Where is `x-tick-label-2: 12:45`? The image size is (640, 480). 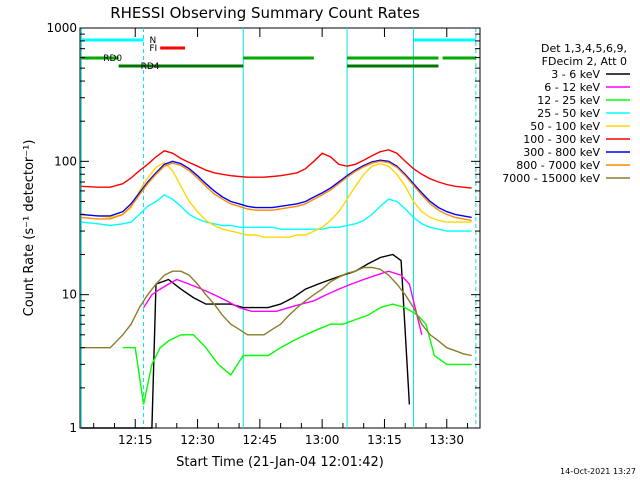 x-tick-label-2: 12:45 is located at coordinates (260, 440).